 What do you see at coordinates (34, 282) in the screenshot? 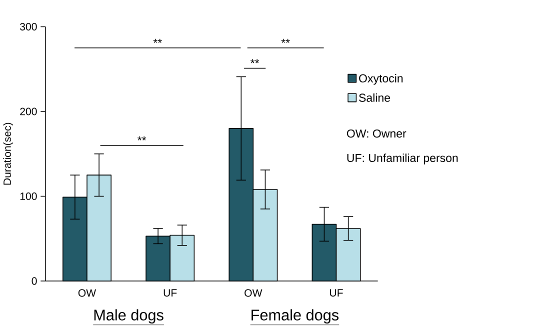
I see `y-tick-label: 0` at bounding box center [34, 282].